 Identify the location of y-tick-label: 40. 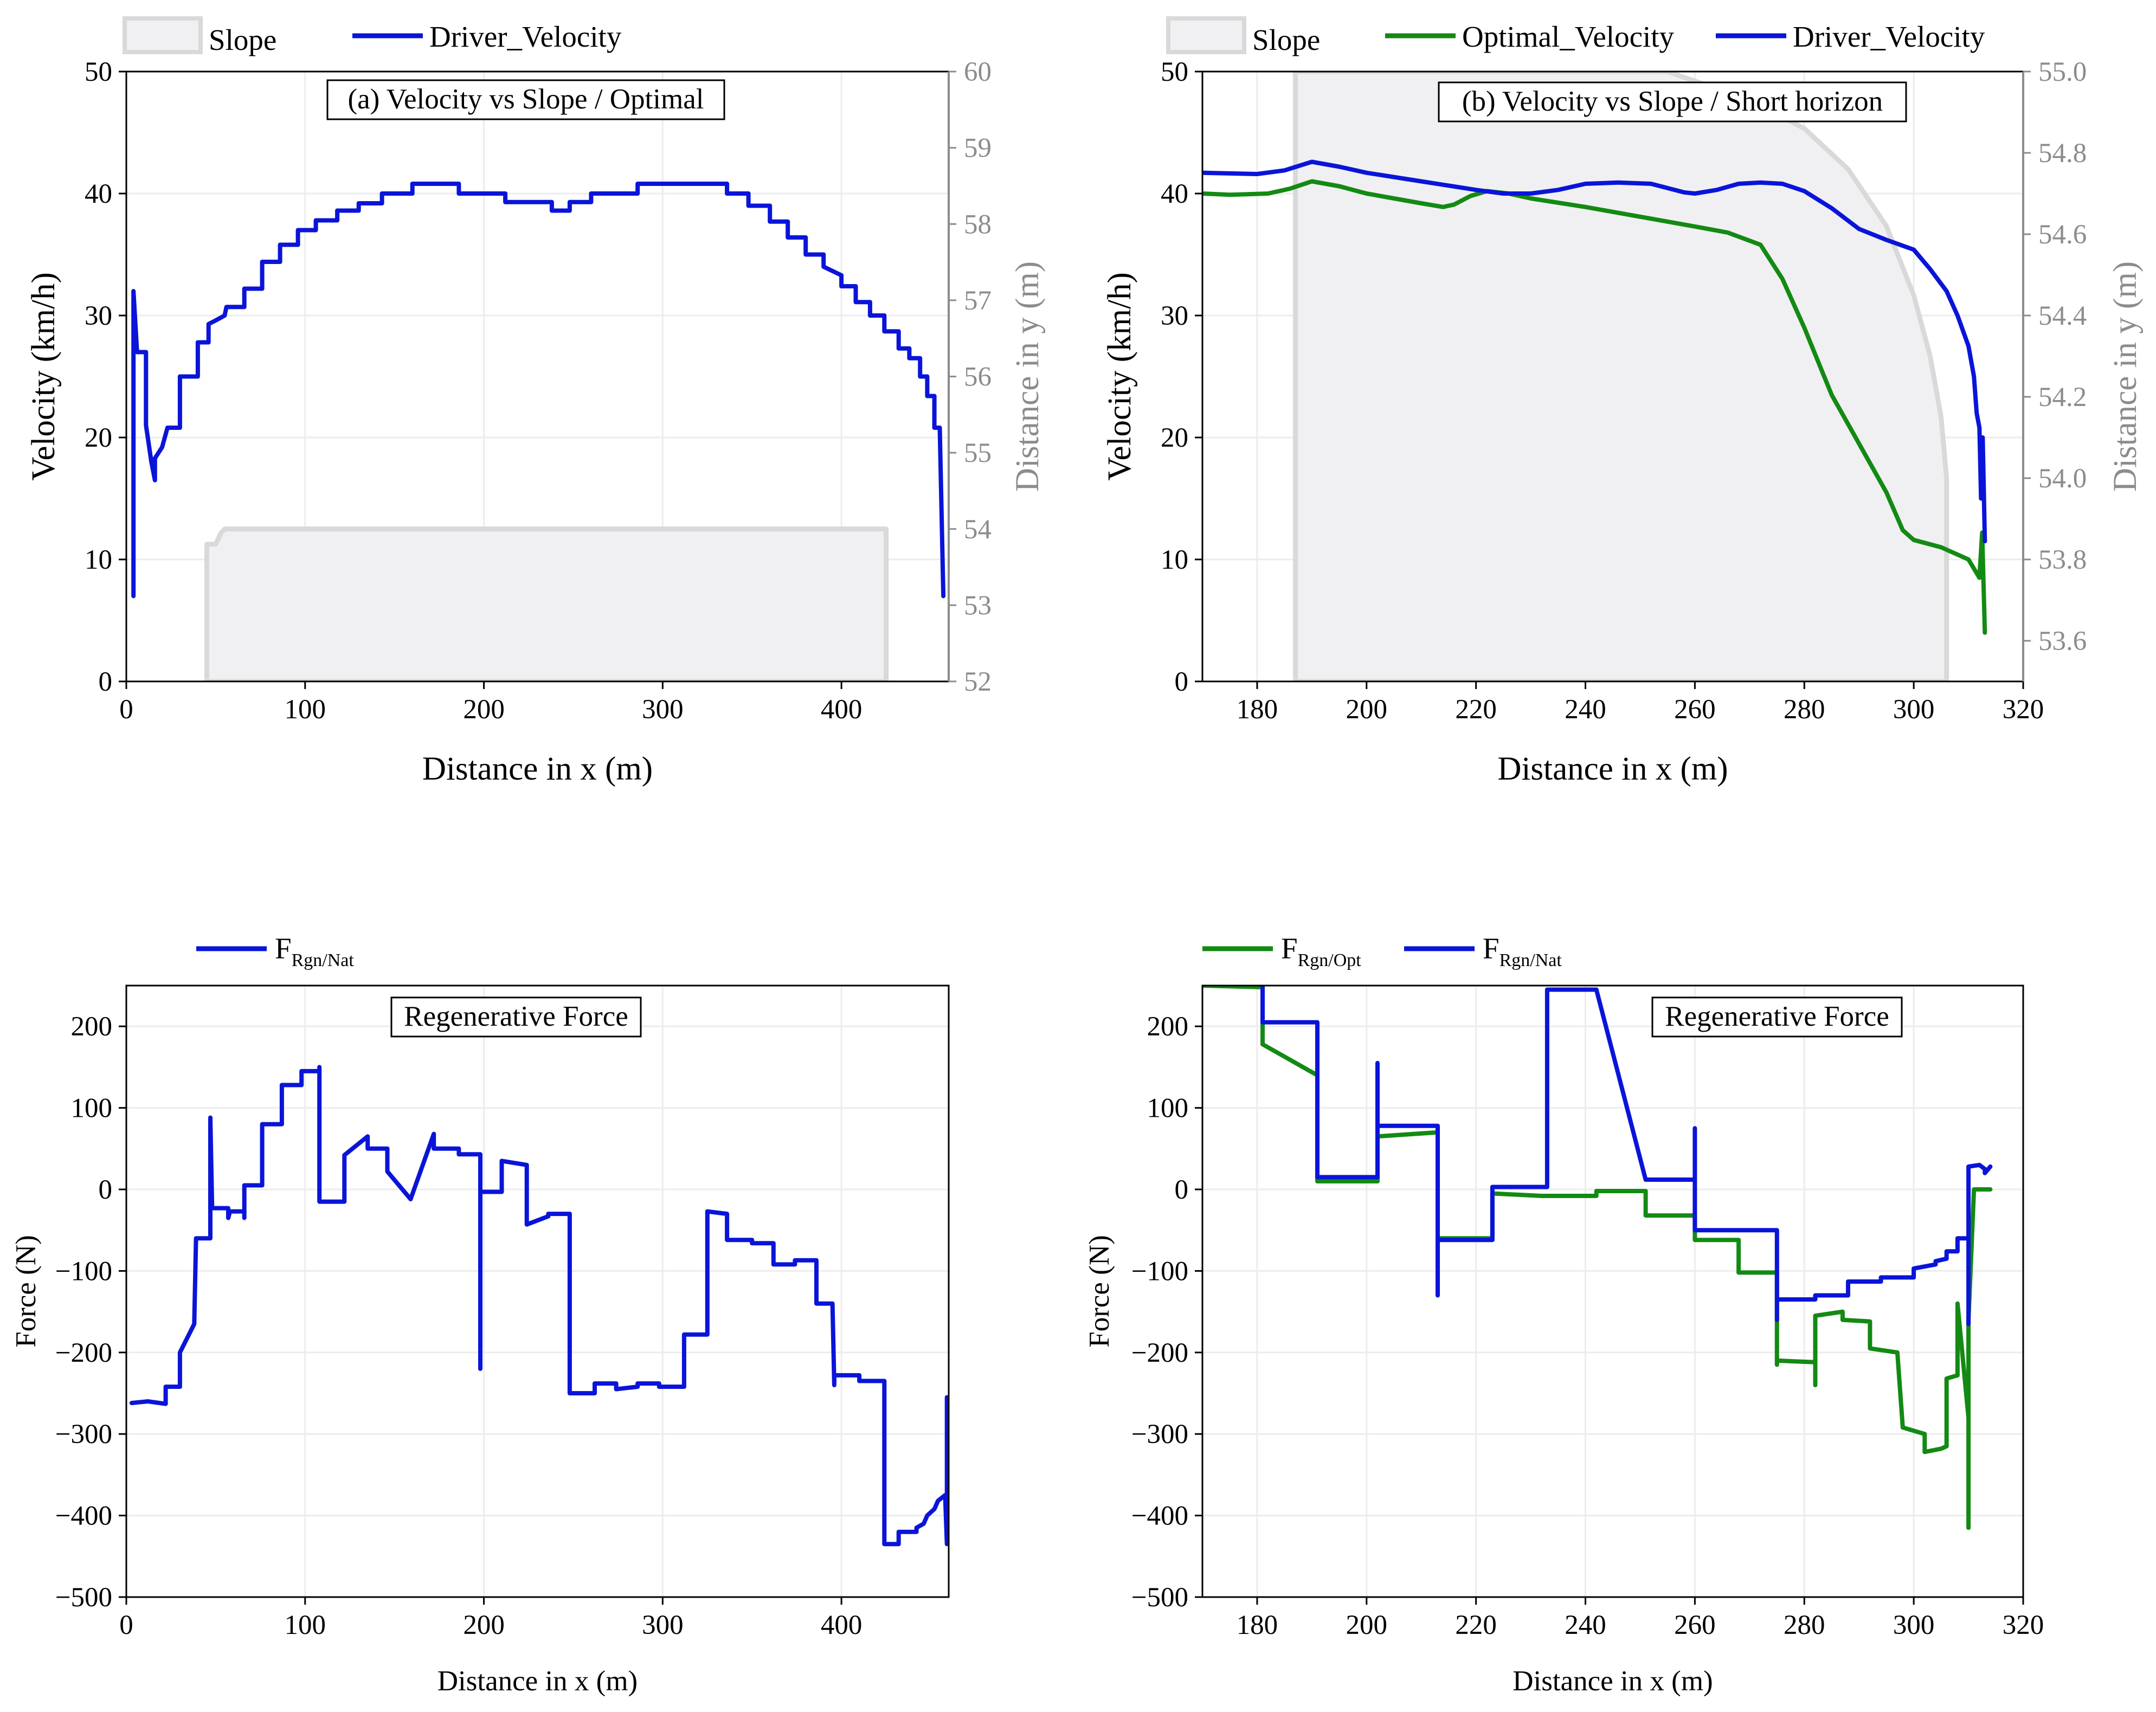
(98, 194).